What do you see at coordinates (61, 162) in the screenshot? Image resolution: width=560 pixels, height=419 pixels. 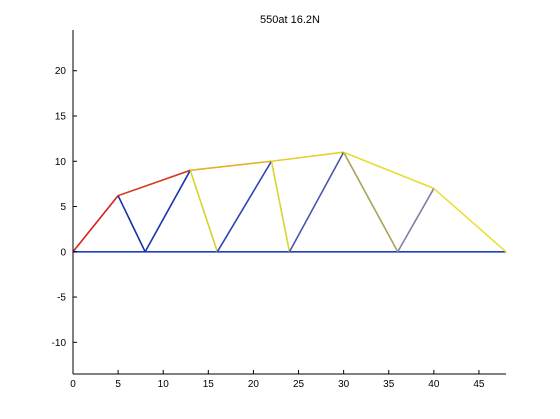 I see `y-tick-label: 10` at bounding box center [61, 162].